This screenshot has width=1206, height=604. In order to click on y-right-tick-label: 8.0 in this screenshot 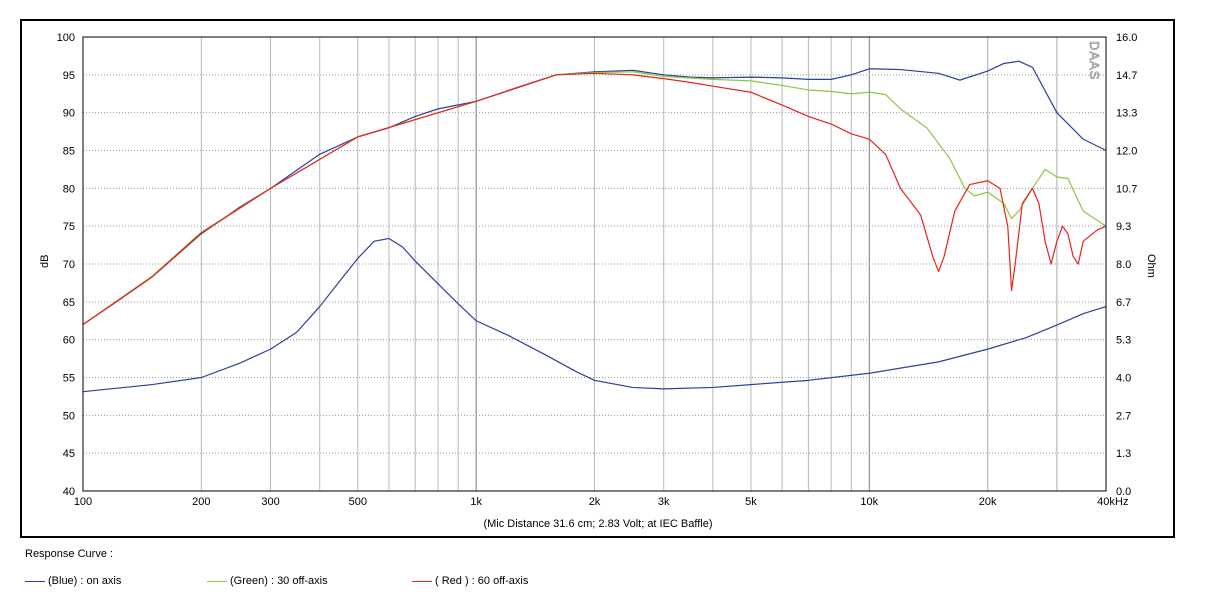, I will do `click(1123, 265)`.